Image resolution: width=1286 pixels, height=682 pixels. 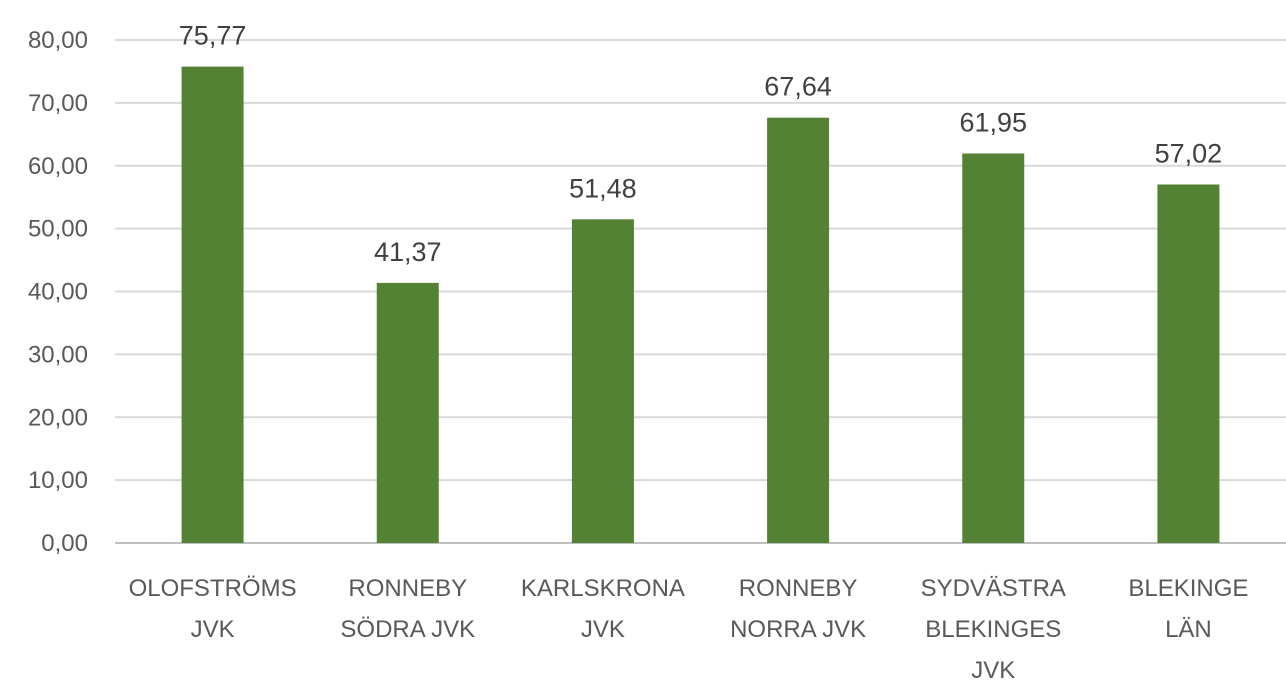 What do you see at coordinates (1188, 609) in the screenshot?
I see `category-label: BLEKINGE LÄN` at bounding box center [1188, 609].